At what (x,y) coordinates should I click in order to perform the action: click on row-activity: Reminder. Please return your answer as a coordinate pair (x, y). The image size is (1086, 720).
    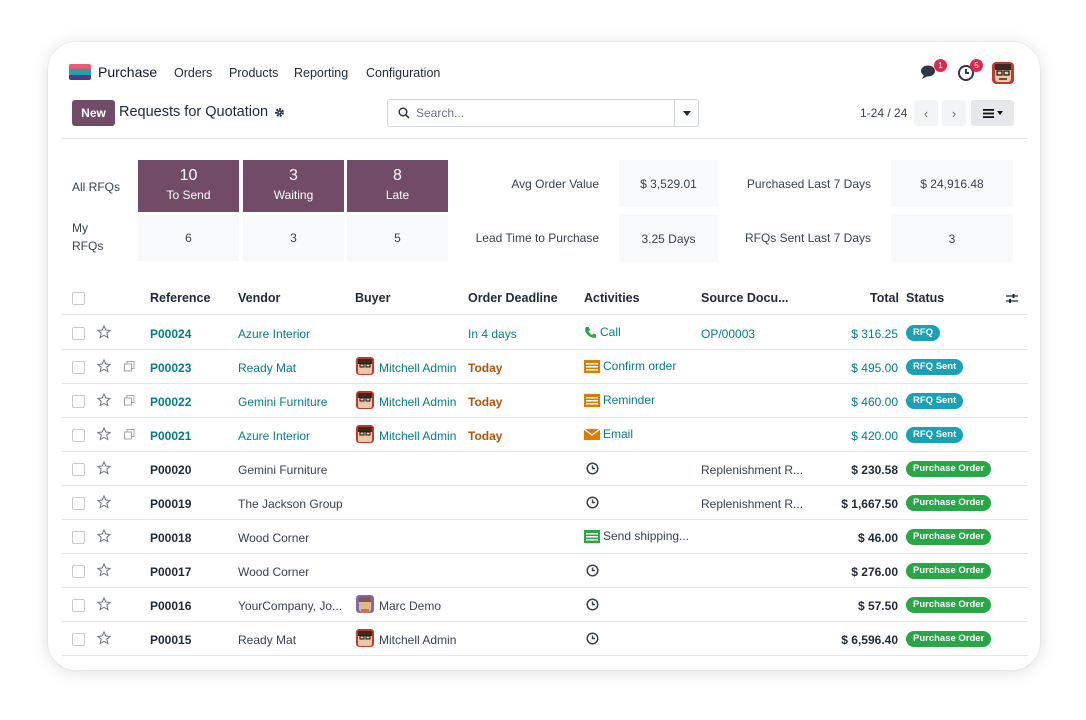
    Looking at the image, I should click on (619, 400).